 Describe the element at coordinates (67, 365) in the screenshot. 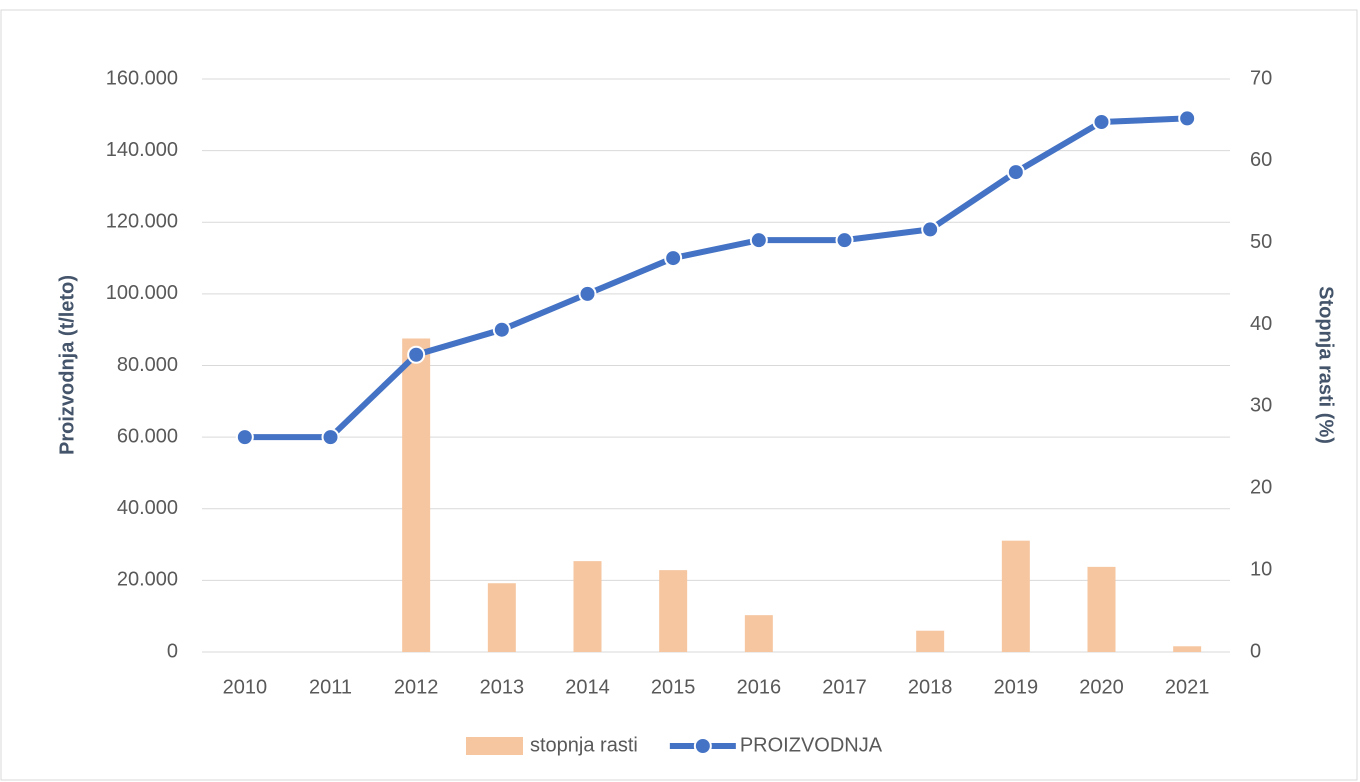

I see `y-axis-title: Proizvodnja (t/leto)` at that location.